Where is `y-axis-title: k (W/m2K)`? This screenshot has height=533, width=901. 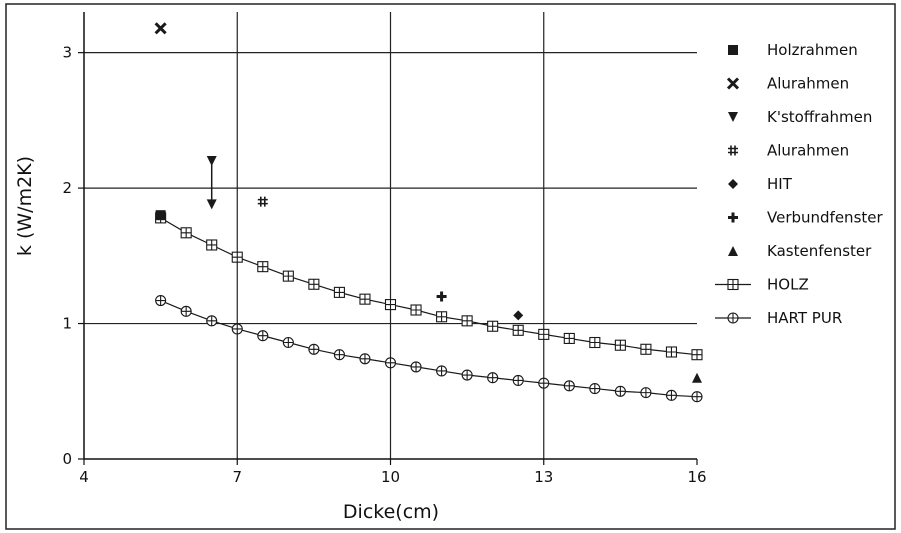 y-axis-title: k (W/m2K) is located at coordinates (25, 206).